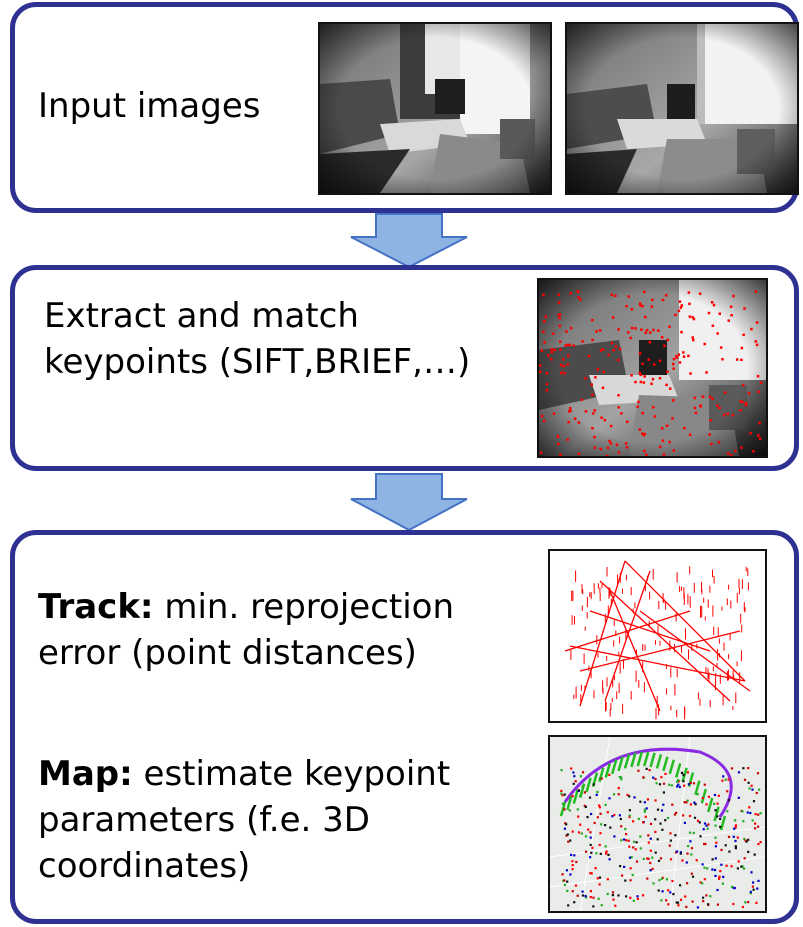  What do you see at coordinates (96, 607) in the screenshot?
I see `track-label: Track:` at bounding box center [96, 607].